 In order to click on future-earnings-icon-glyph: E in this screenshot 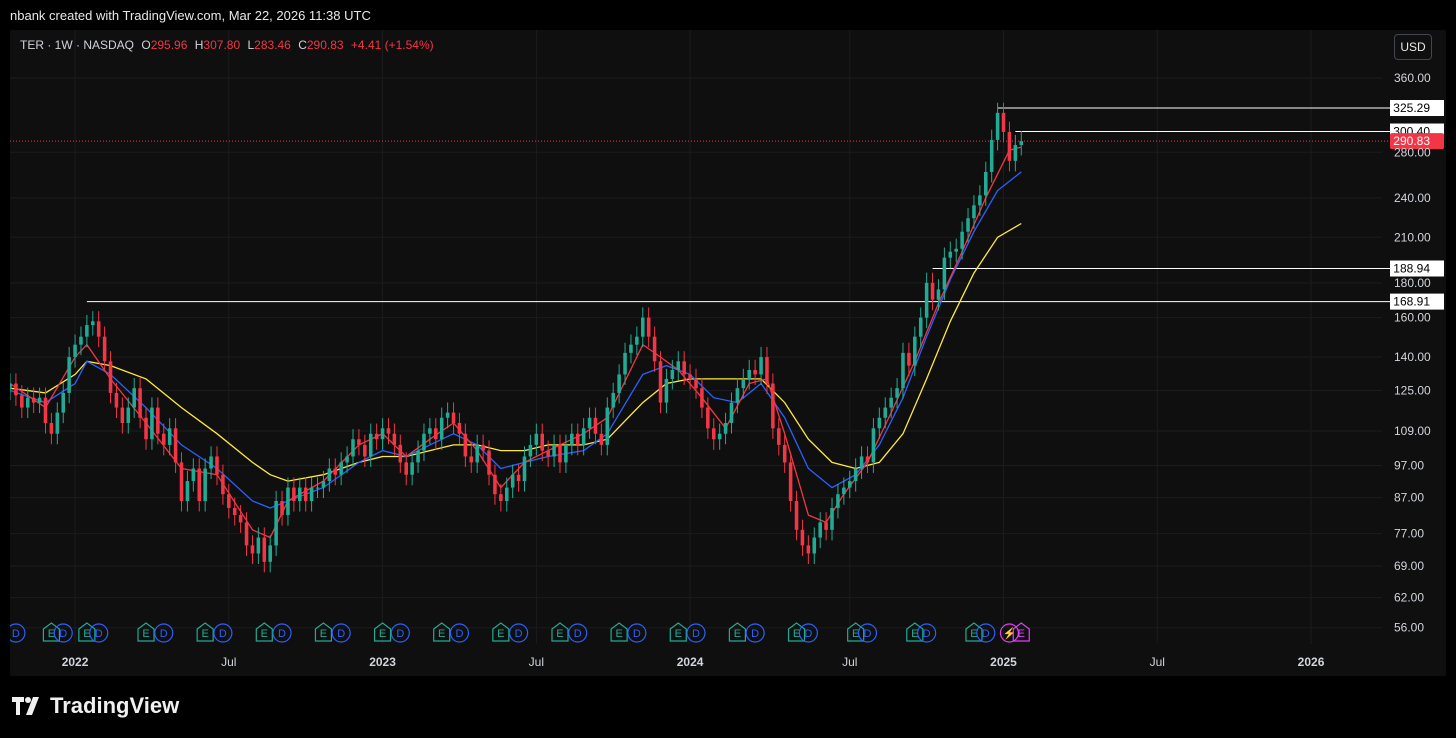, I will do `click(1021, 634)`.